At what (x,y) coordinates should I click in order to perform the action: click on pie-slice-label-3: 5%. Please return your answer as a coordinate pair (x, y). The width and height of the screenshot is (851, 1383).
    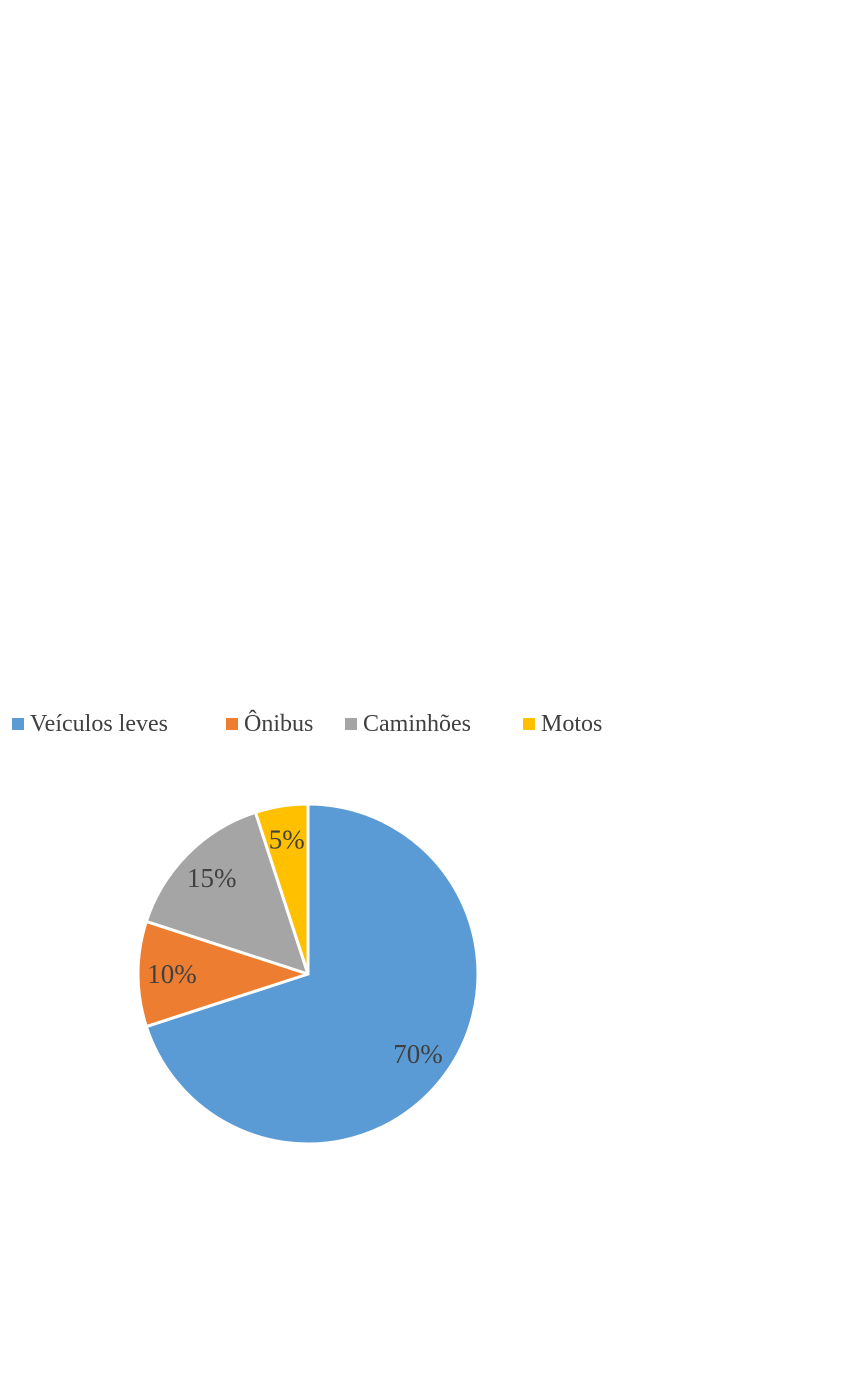
    Looking at the image, I should click on (287, 840).